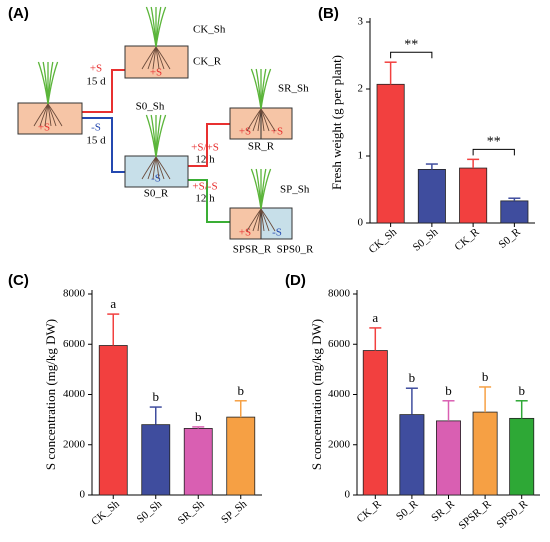  What do you see at coordinates (205, 148) in the screenshot?
I see `edge-label: +S/+S` at bounding box center [205, 148].